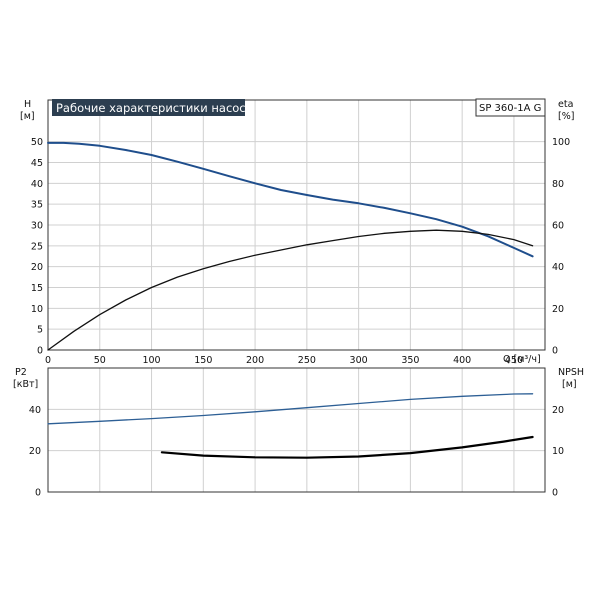 This screenshot has height=604, width=600. Describe the element at coordinates (347, 447) in the screenshot. I see `npsh-curve` at that location.